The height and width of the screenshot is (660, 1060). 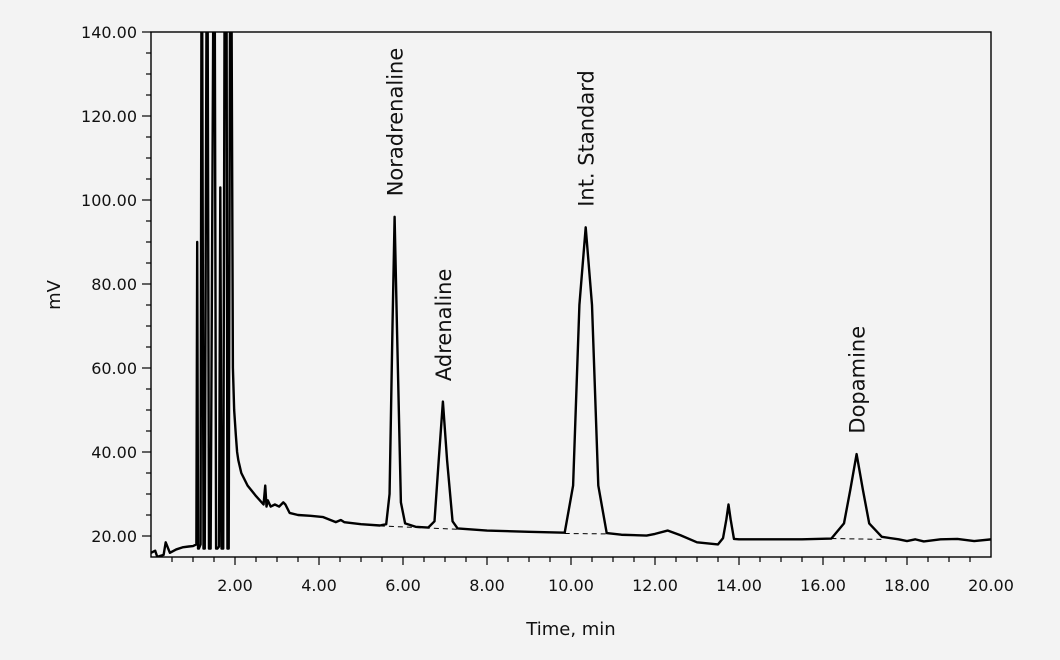 I want to click on y-tick-label: 140.00, so click(x=109, y=32).